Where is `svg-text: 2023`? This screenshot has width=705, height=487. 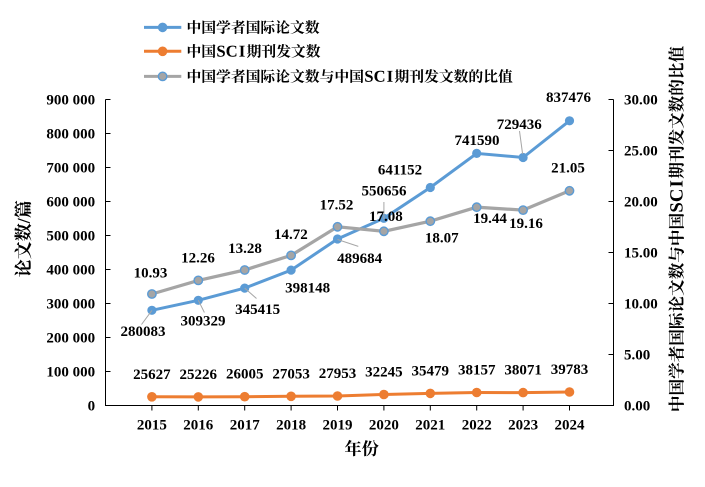
svg-text: 2023 is located at coordinates (523, 426).